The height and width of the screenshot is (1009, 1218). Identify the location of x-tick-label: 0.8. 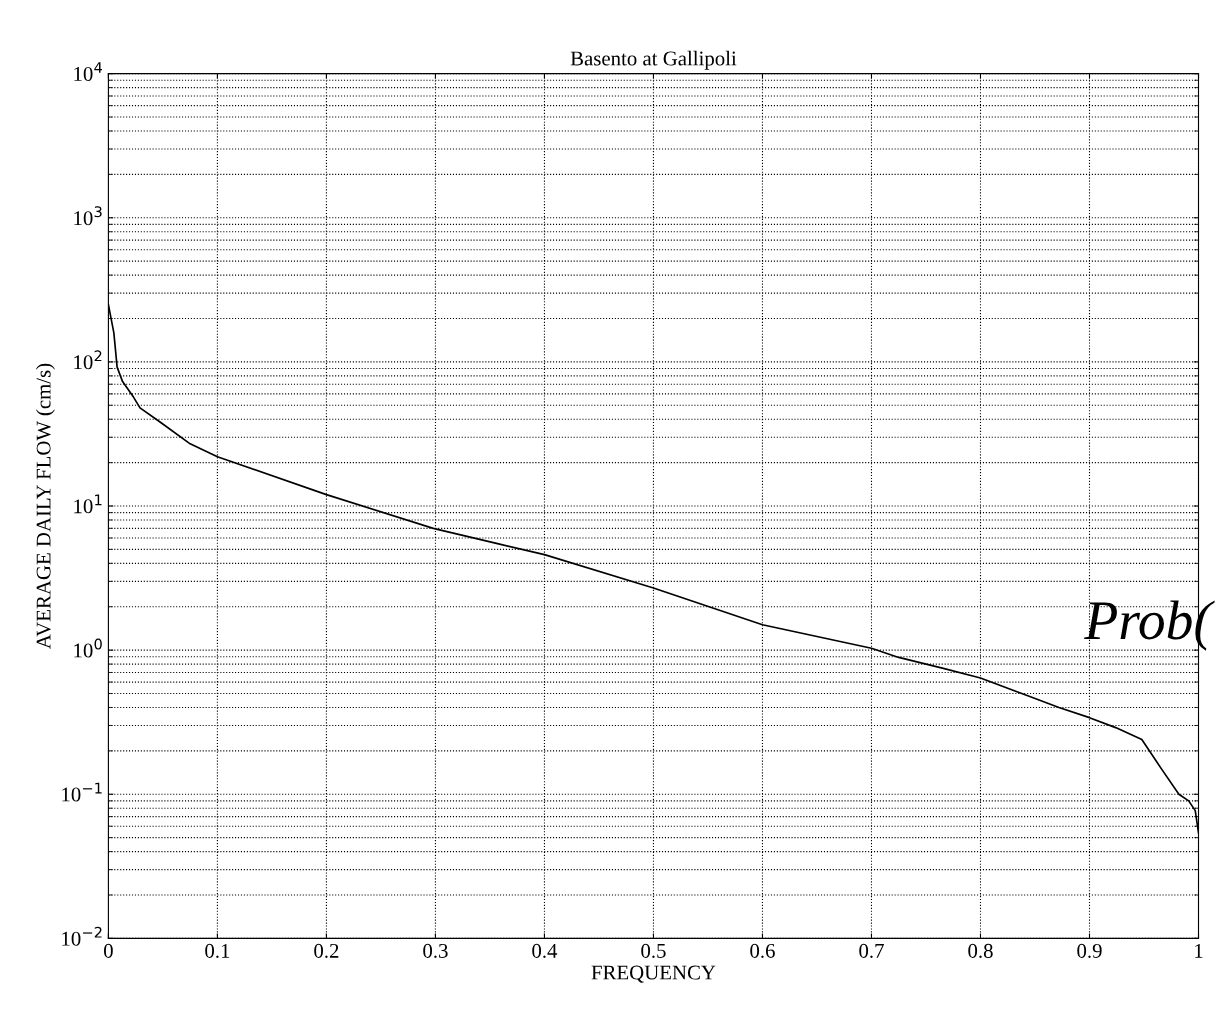
(980, 950).